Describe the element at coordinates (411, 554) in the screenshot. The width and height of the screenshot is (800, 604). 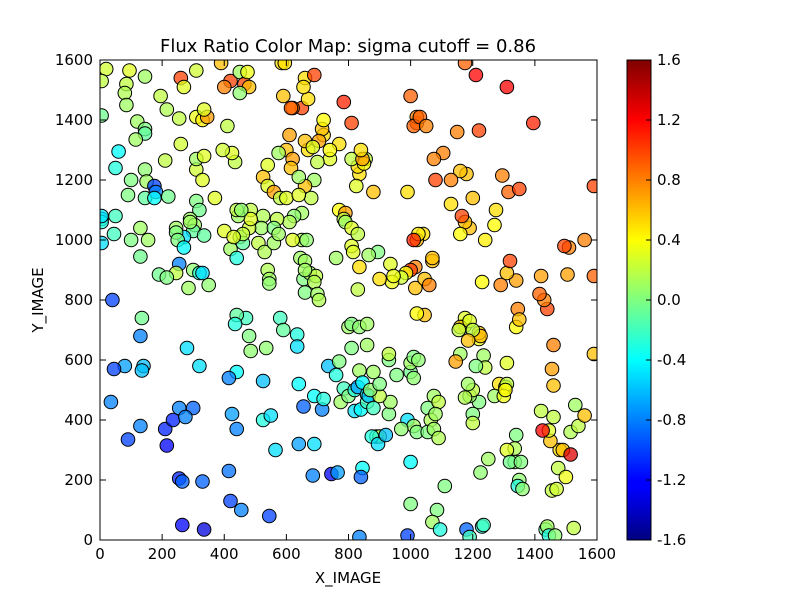
I see `x-tick-label: 1000` at that location.